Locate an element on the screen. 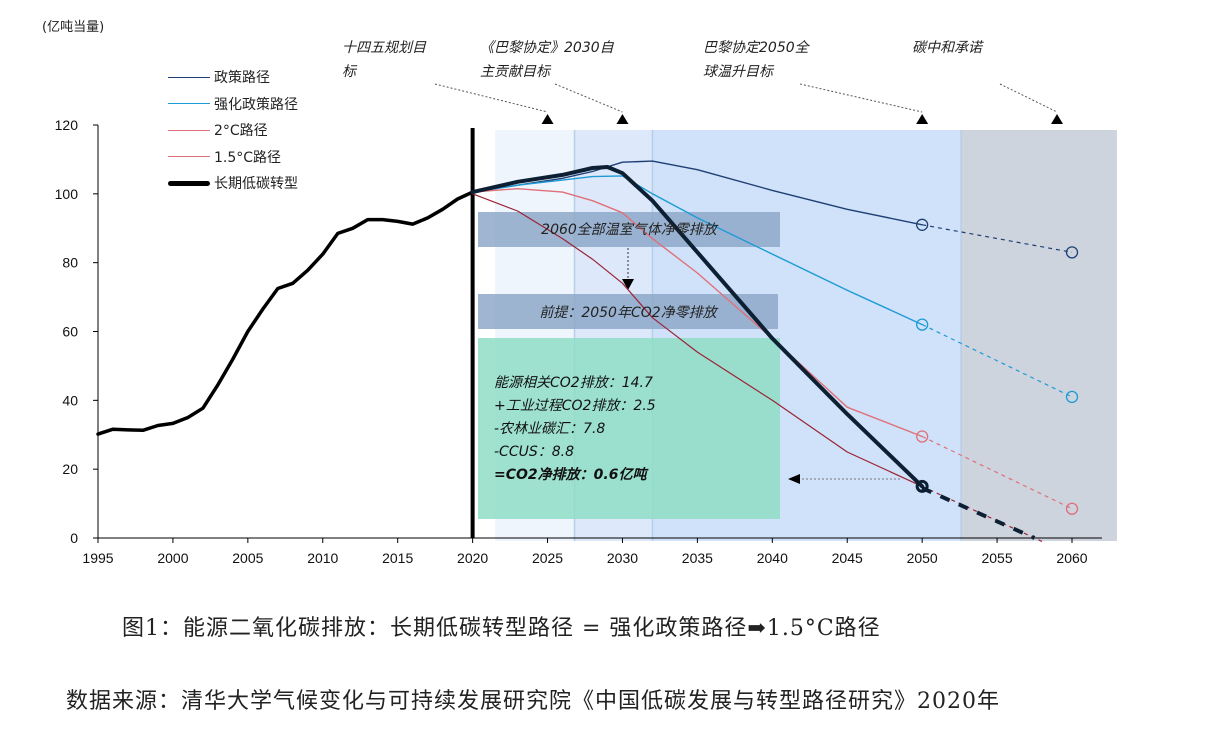 Image resolution: width=1221 pixels, height=730 pixels. legend-item-2c: 2°C路径 is located at coordinates (233, 130).